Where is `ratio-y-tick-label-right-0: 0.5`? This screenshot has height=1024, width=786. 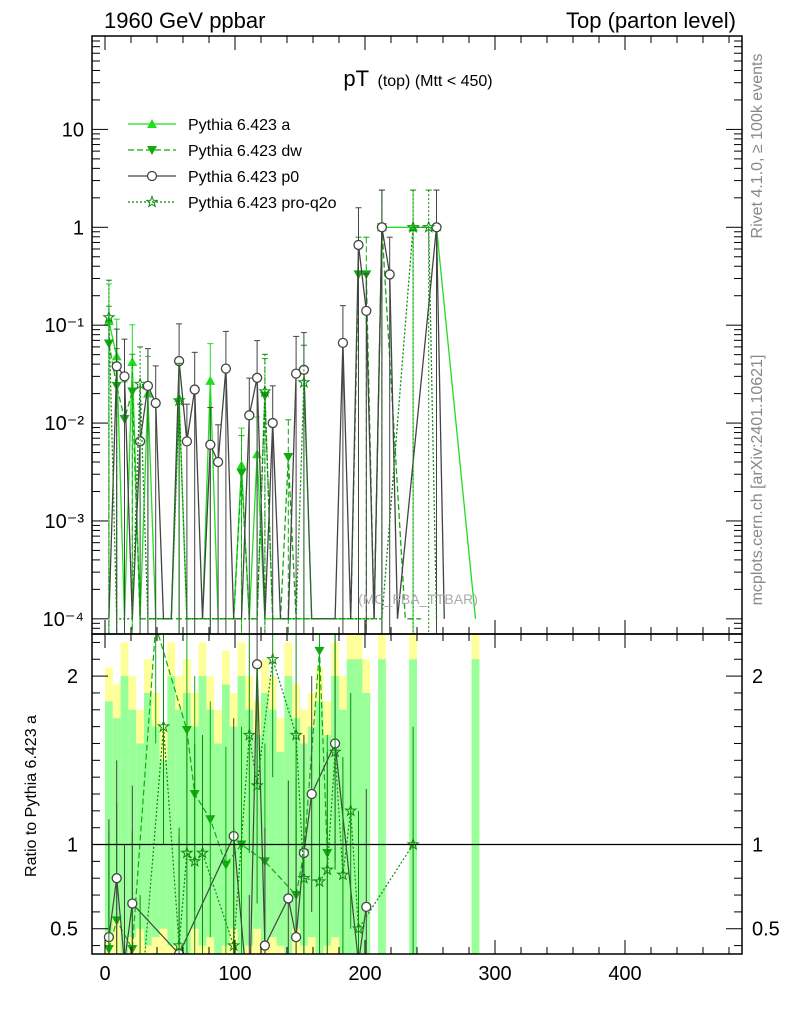
ratio-y-tick-label-right-0: 0.5 is located at coordinates (766, 930).